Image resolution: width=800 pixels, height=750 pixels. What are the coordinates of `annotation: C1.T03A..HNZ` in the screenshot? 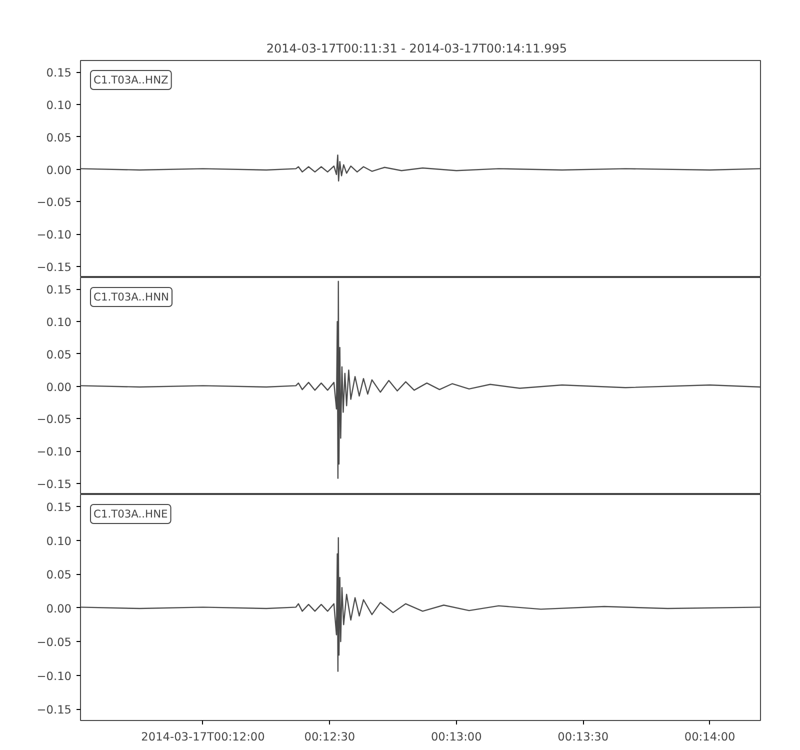 It's located at (131, 80).